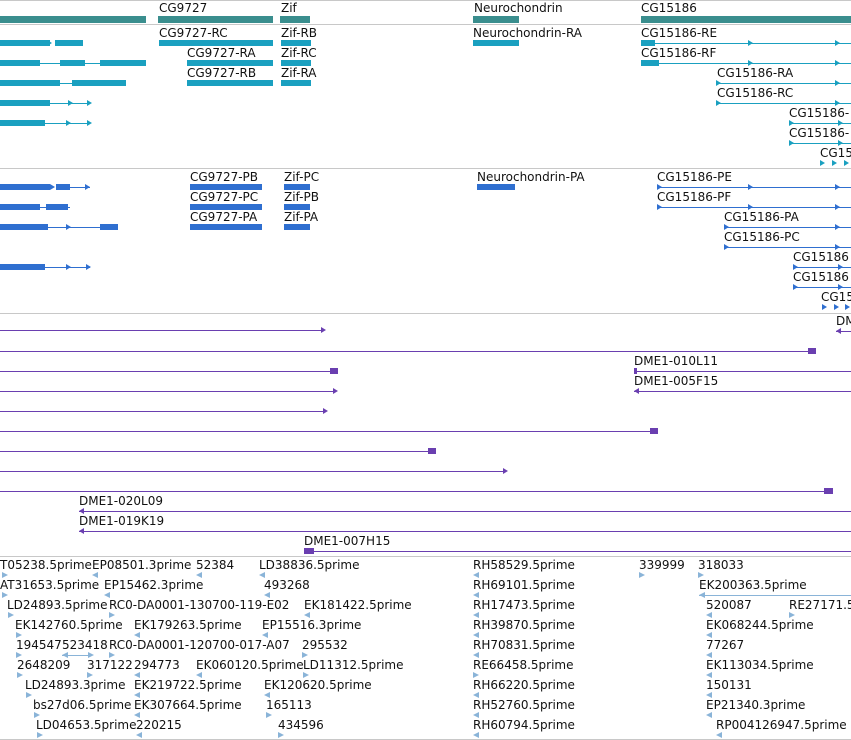  What do you see at coordinates (760, 665) in the screenshot?
I see `est-label: EK113034.5prime` at bounding box center [760, 665].